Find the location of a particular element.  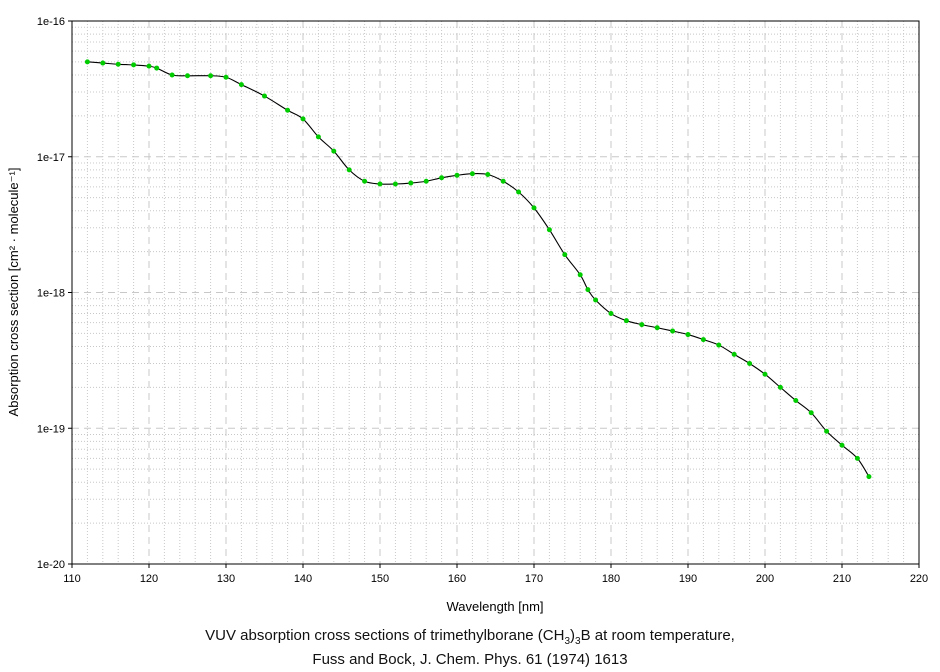

x-tick-label: 210 is located at coordinates (842, 579).